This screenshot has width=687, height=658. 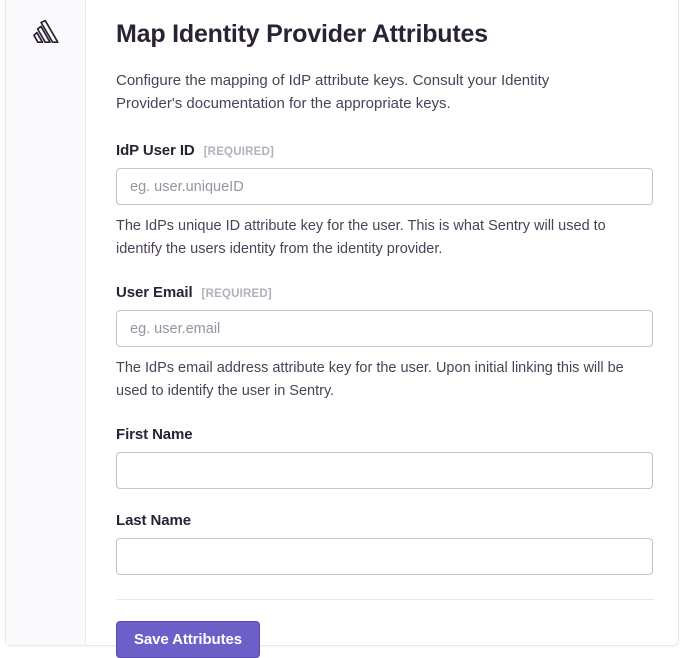 What do you see at coordinates (384, 556) in the screenshot?
I see `last-name-input` at bounding box center [384, 556].